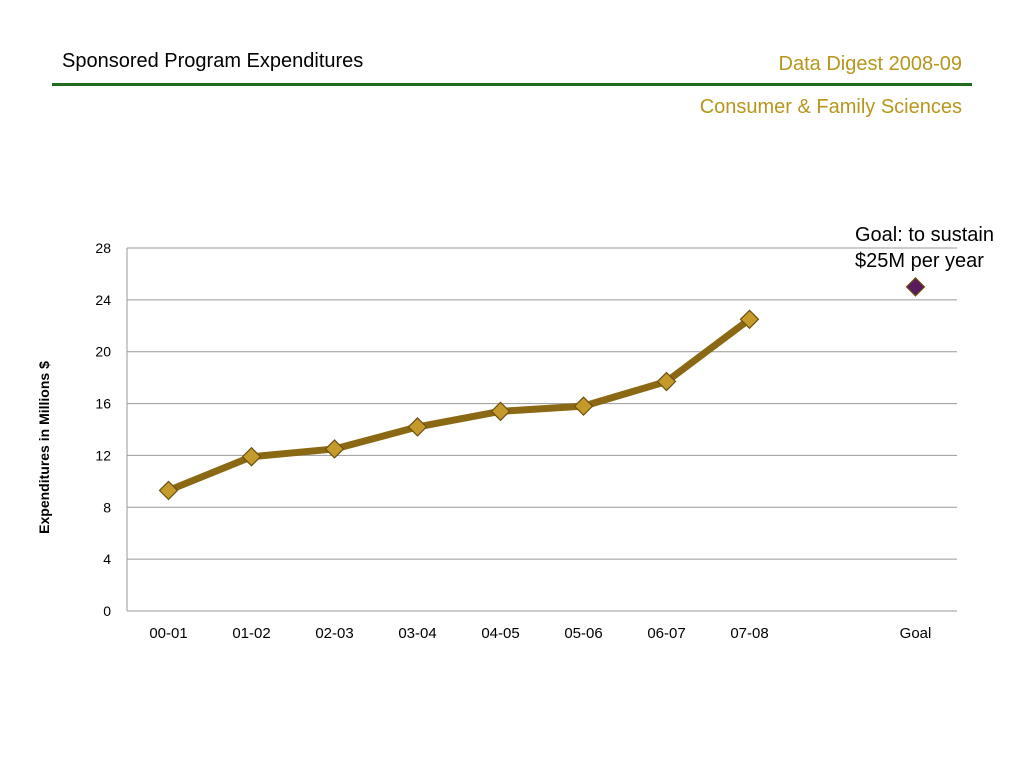 This screenshot has height=768, width=1024. I want to click on goal-annotation-line2: $25M per year, so click(919, 261).